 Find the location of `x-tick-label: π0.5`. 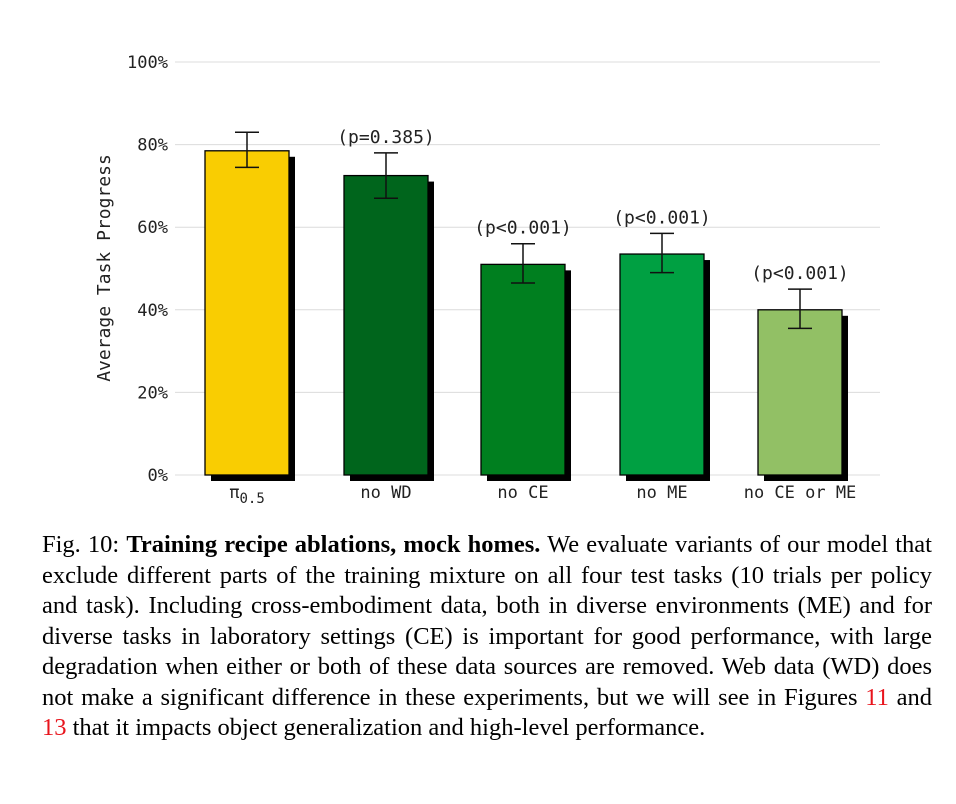

x-tick-label: π0.5 is located at coordinates (247, 495).